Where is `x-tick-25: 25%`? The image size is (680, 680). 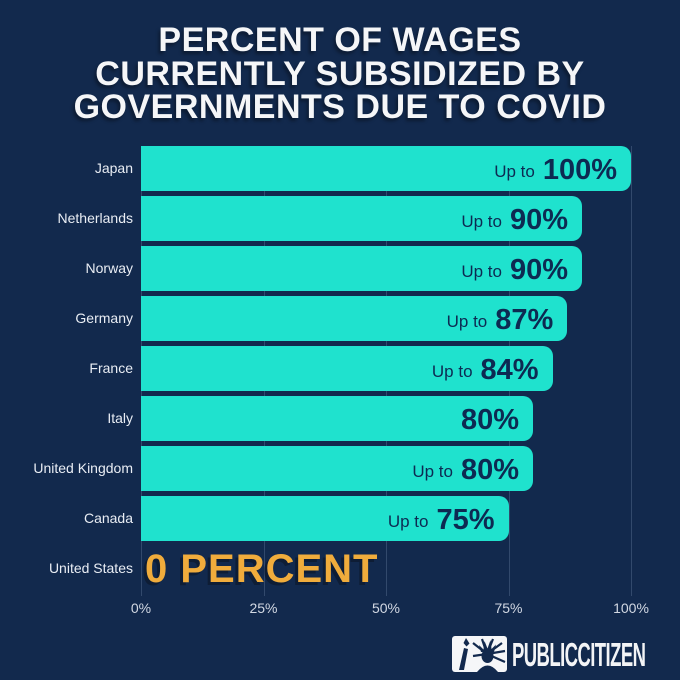
x-tick-25: 25% is located at coordinates (263, 608).